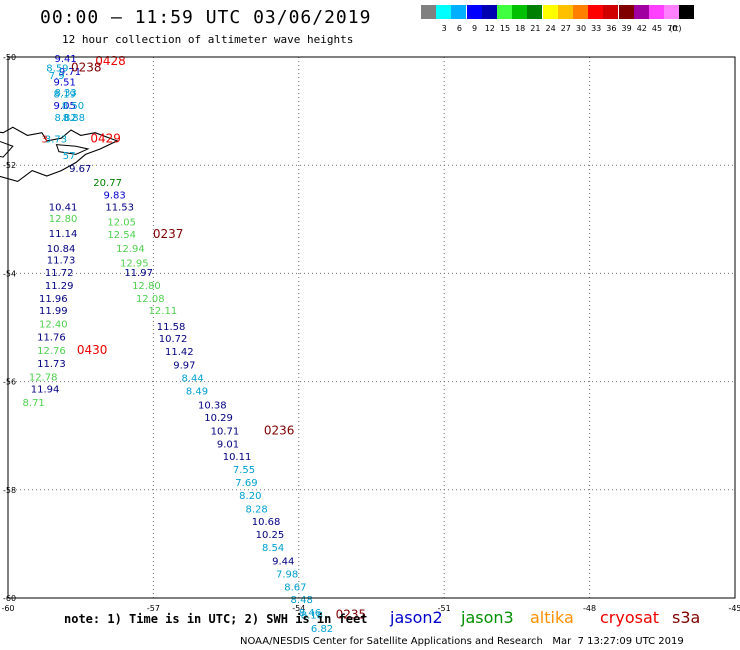 The height and width of the screenshot is (650, 740). What do you see at coordinates (487, 617) in the screenshot?
I see `legend-jason3: jason3` at bounding box center [487, 617].